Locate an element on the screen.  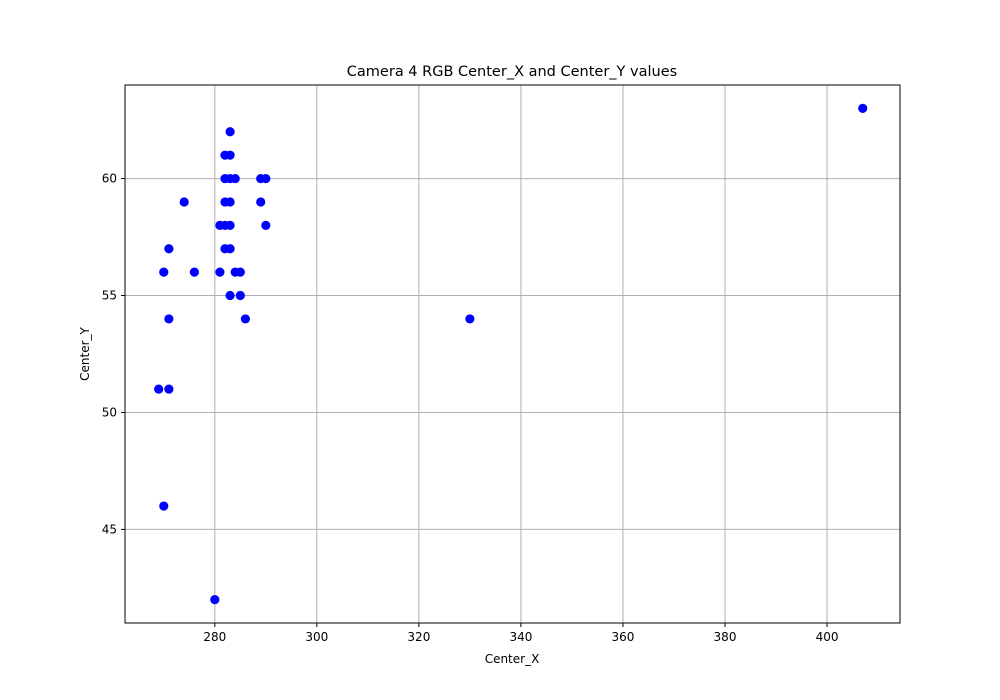
x-axis-ticks: 280 300 320 340 360 380 400 is located at coordinates (520, 633).